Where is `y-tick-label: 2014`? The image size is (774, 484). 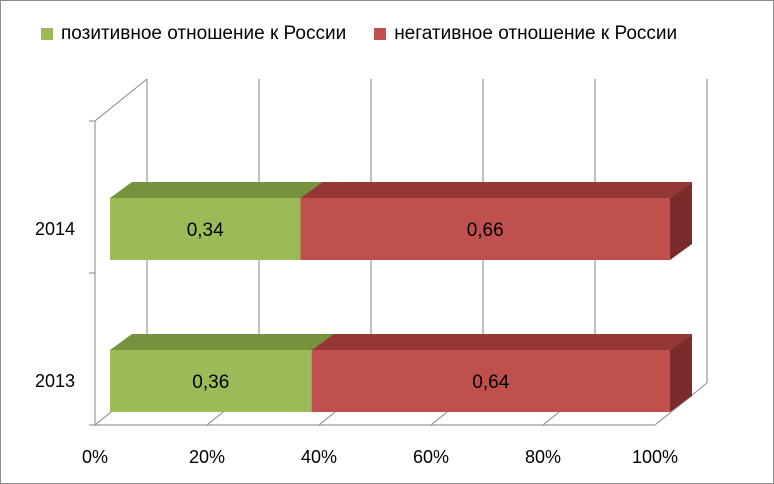
y-tick-label: 2014 is located at coordinates (55, 229).